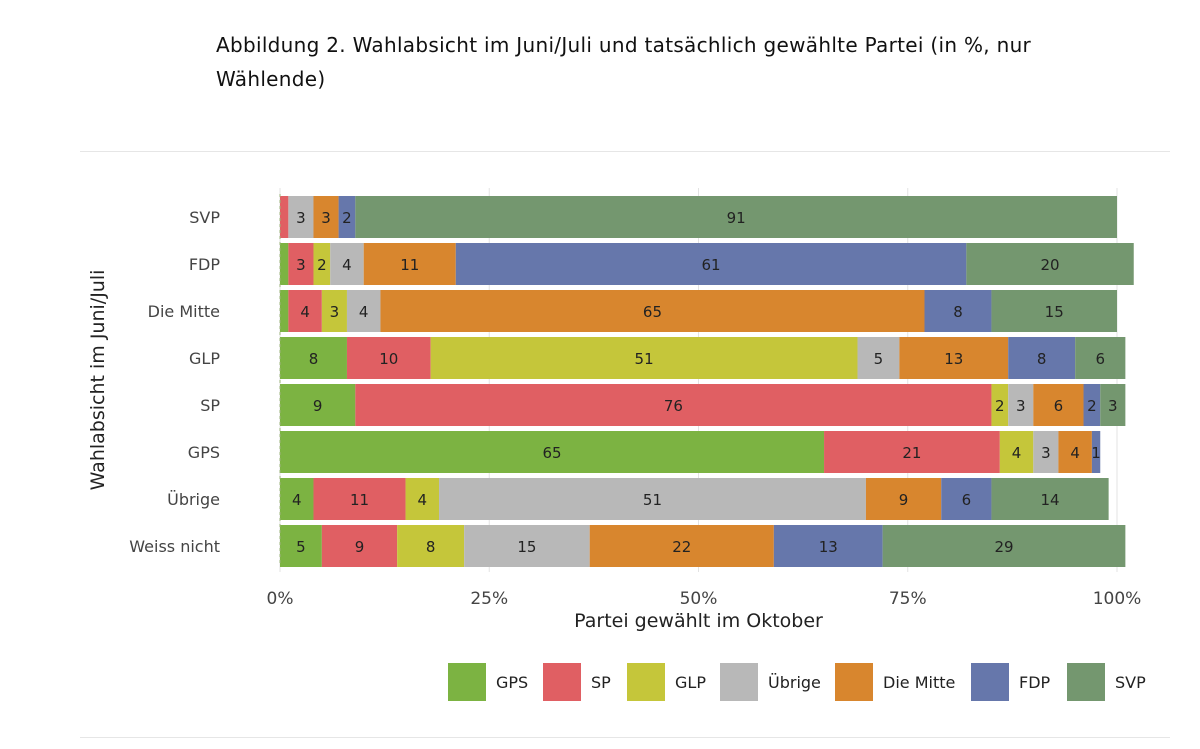 Image resolution: width=1200 pixels, height=749 pixels. Describe the element at coordinates (625, 737) in the screenshot. I see `bottom-divider` at that location.